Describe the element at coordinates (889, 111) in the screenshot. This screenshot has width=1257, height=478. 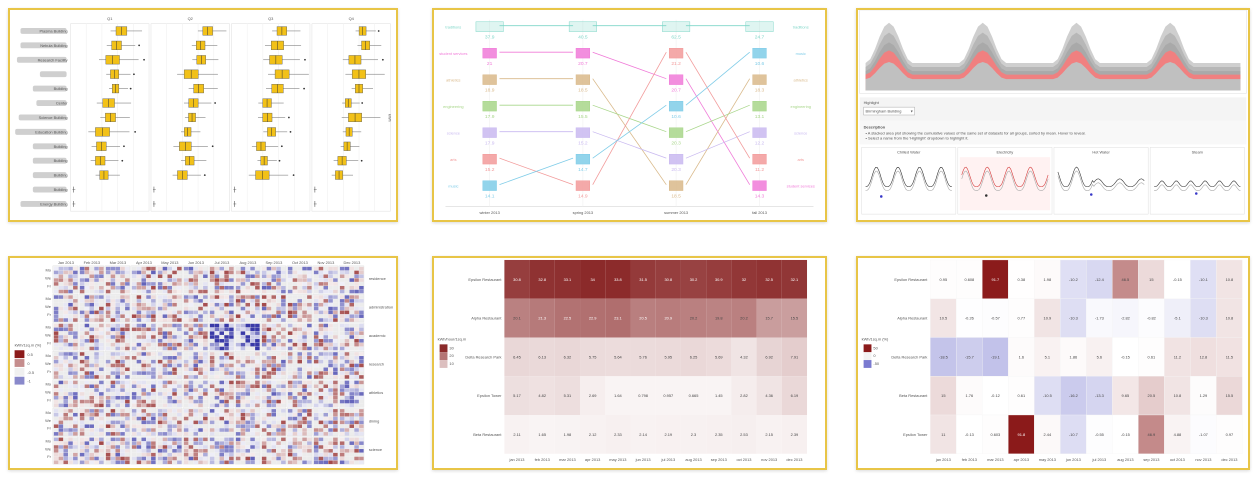
I see `highlight-select: Birmingham Building ▾` at that location.